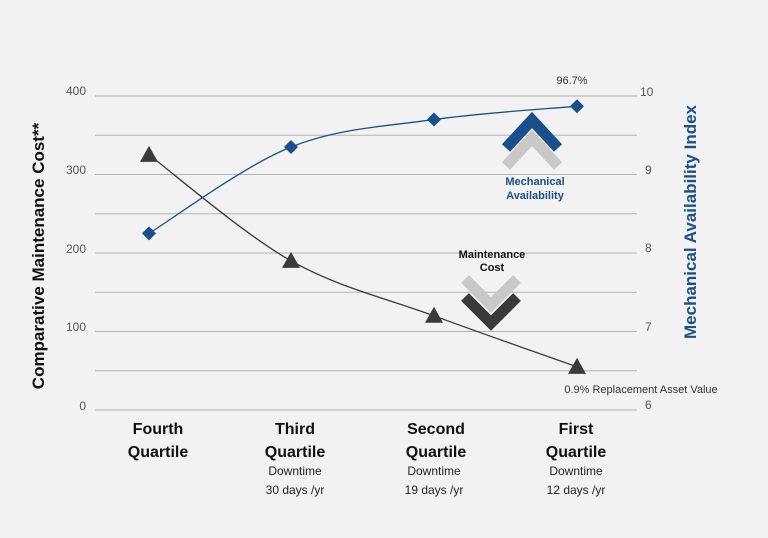 The image size is (768, 538). Describe the element at coordinates (576, 471) in the screenshot. I see `downtime-label-first: Downtime` at that location.